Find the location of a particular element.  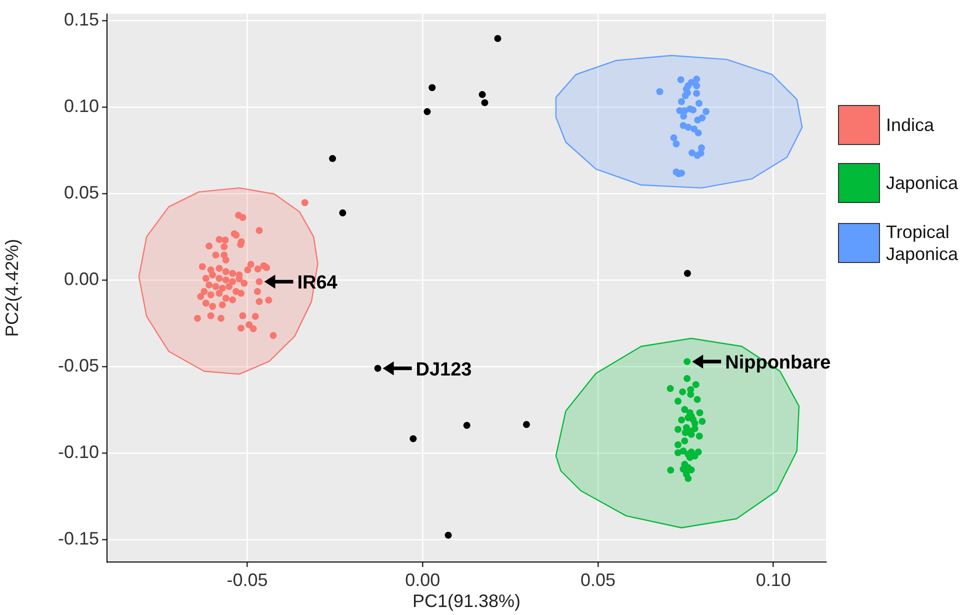

y-tick-label: -0.10 is located at coordinates (78, 452).